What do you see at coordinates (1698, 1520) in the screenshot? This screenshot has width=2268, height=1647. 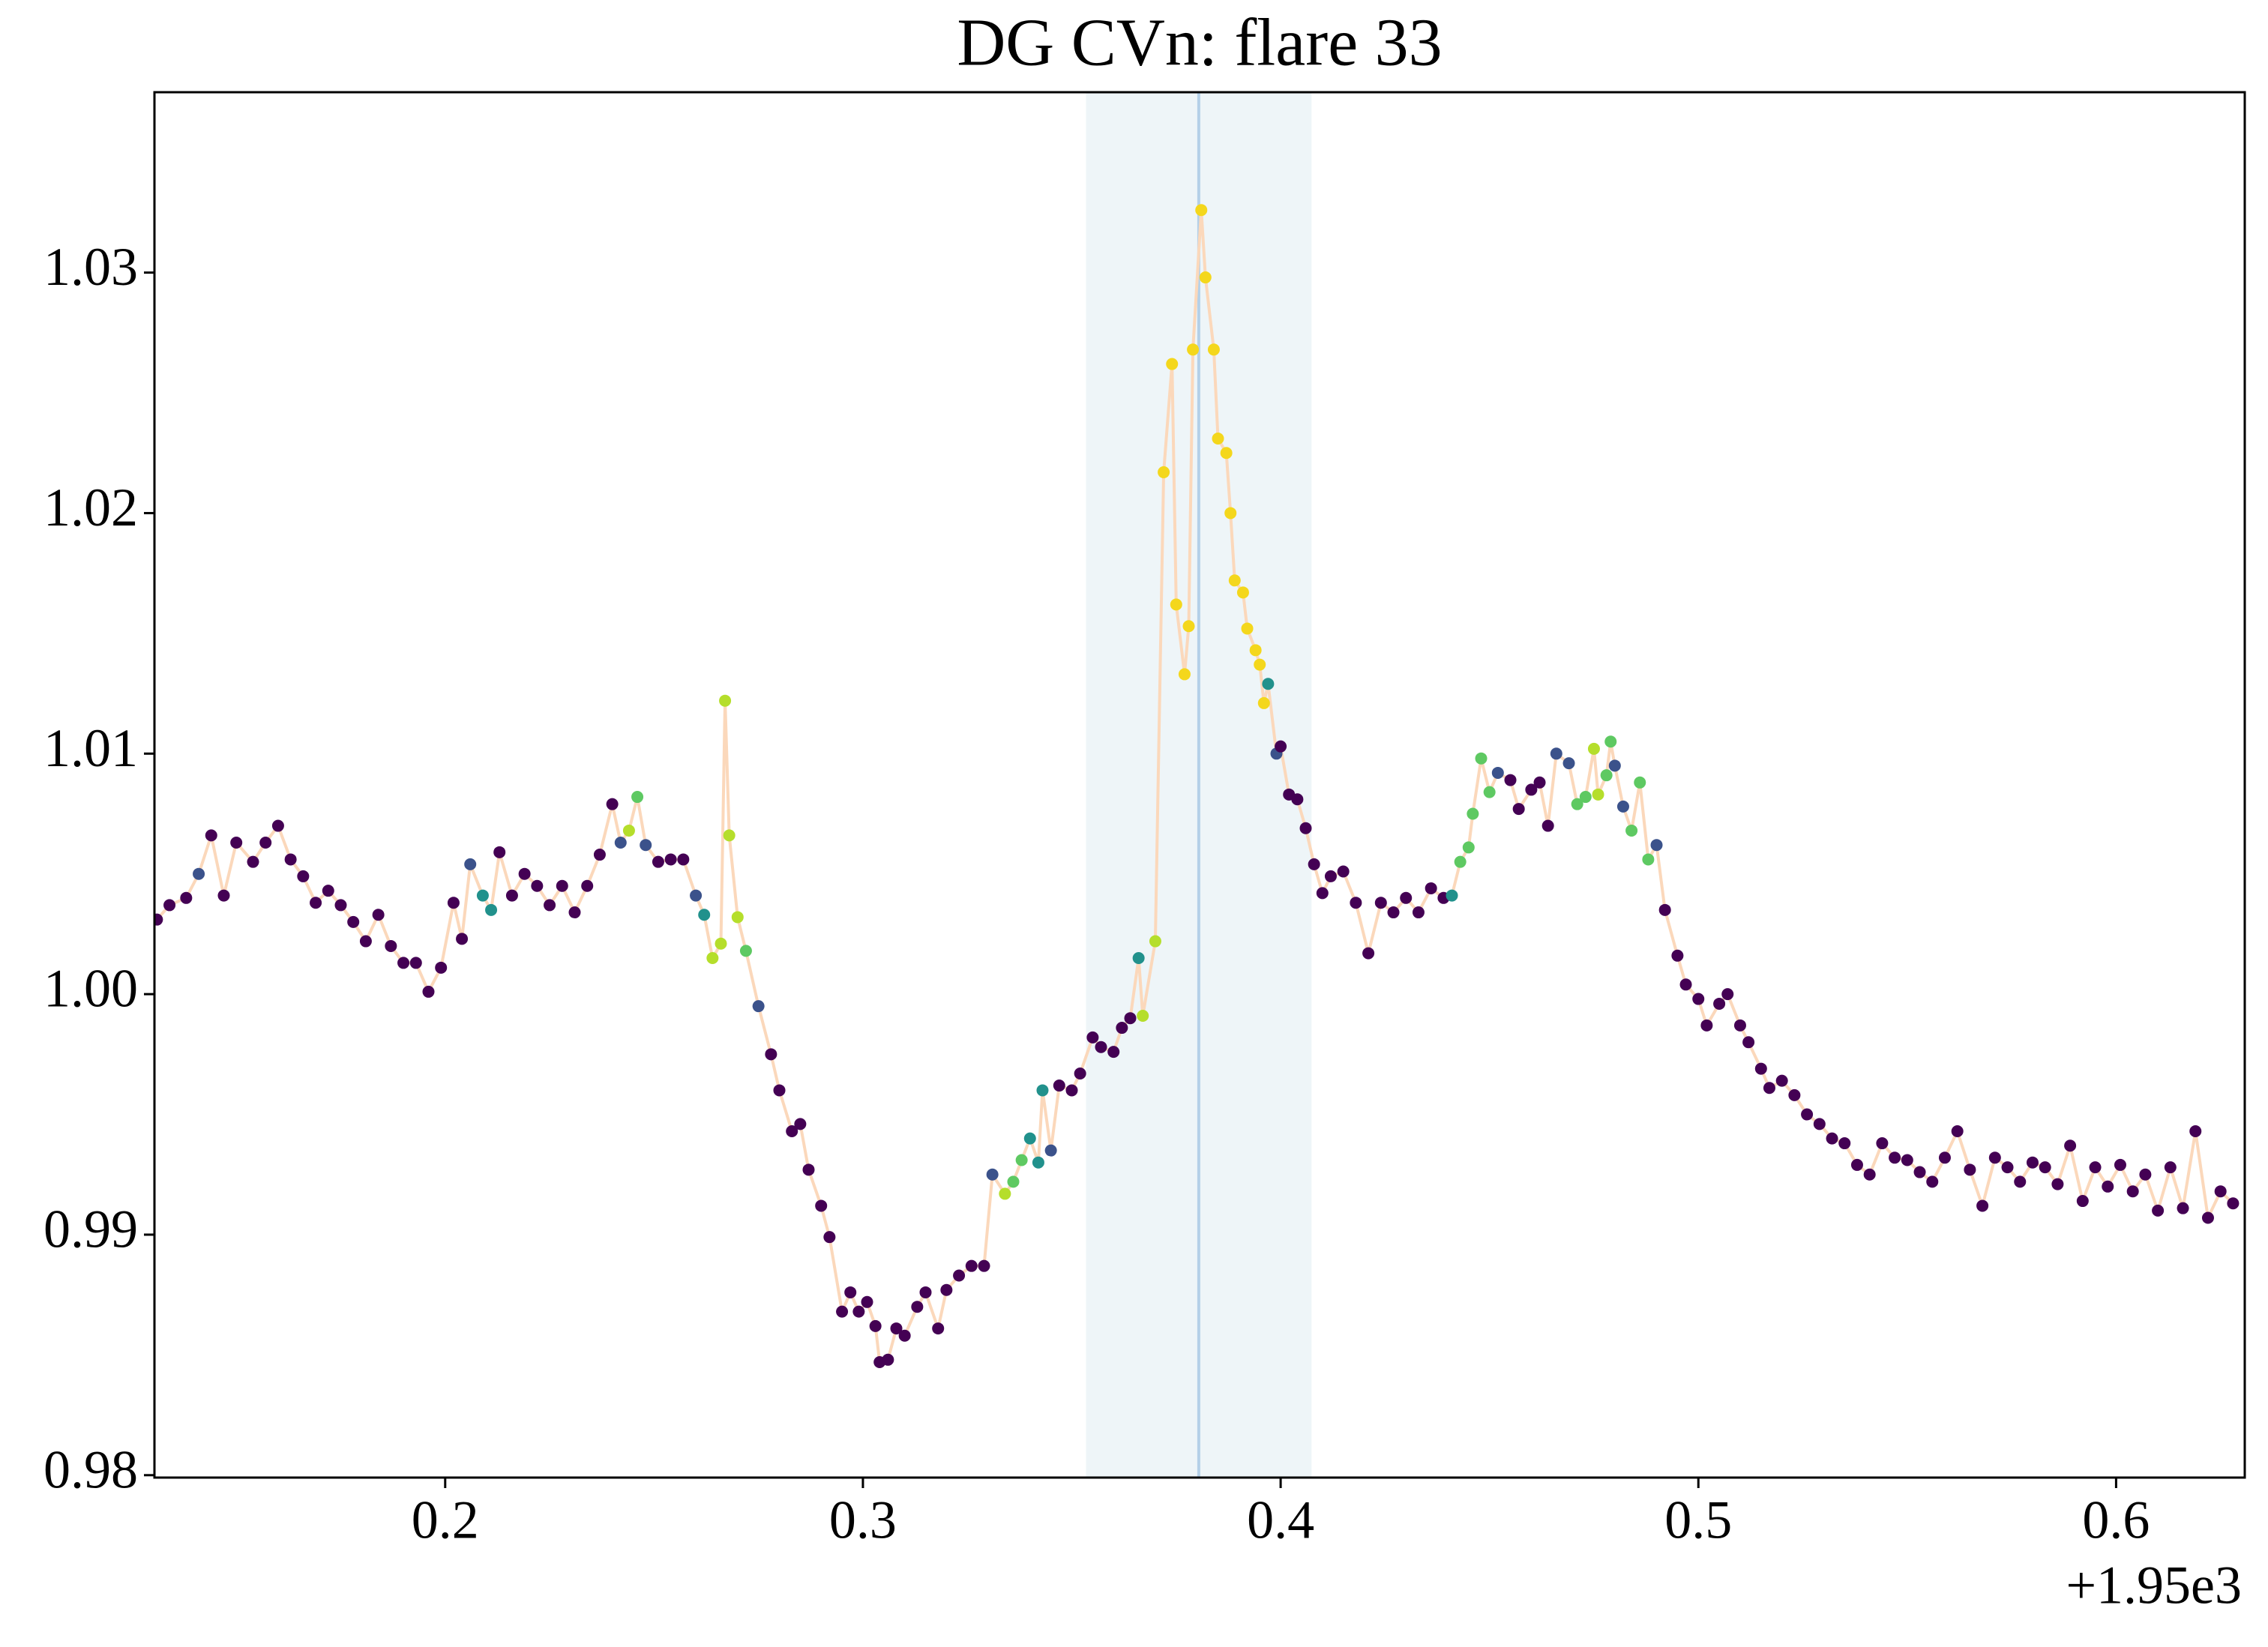 I see `x-tick-label: 0.5` at bounding box center [1698, 1520].